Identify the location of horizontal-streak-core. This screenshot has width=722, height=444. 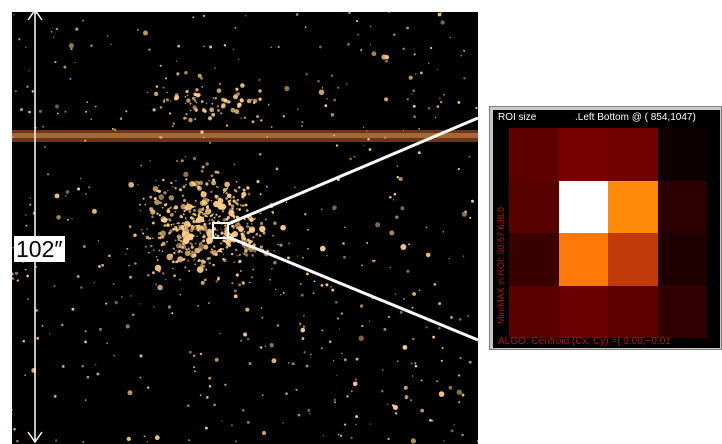
(245, 135).